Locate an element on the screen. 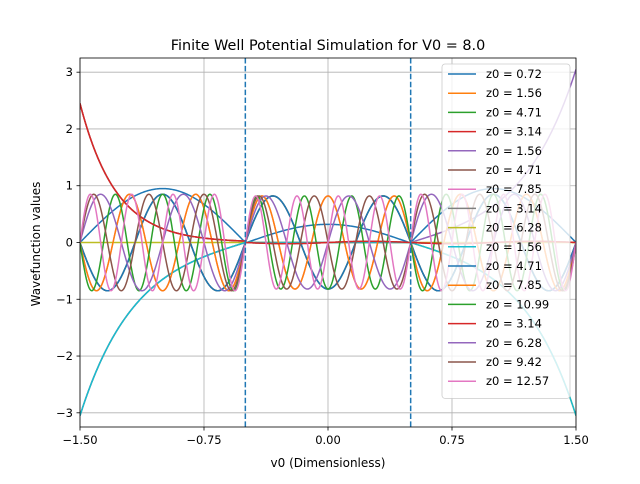 Image resolution: width=640 pixels, height=484 pixels. legend-label-6: z0 = 7.85 is located at coordinates (514, 189).